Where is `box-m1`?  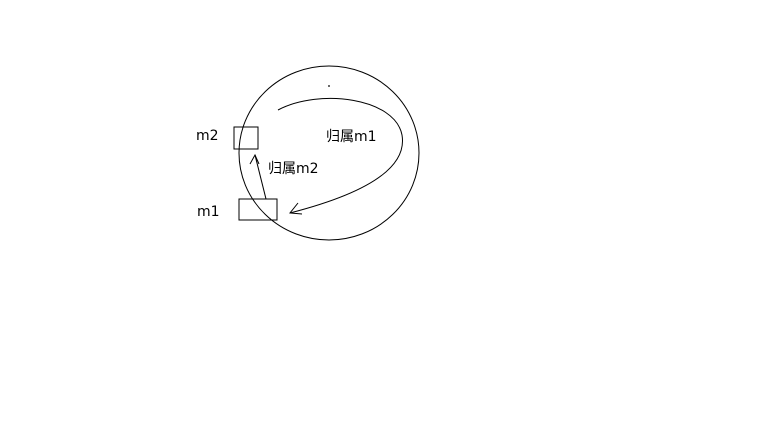 box-m1 is located at coordinates (258, 209).